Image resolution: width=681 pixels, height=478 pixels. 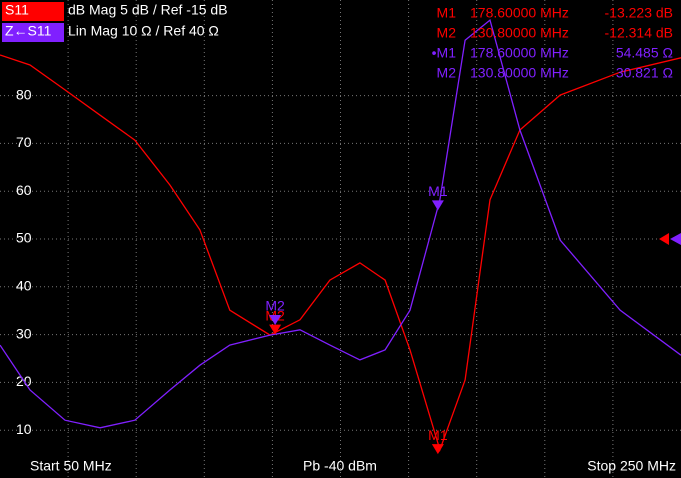 I want to click on readout-value: 30.821 Ω, so click(x=644, y=73).